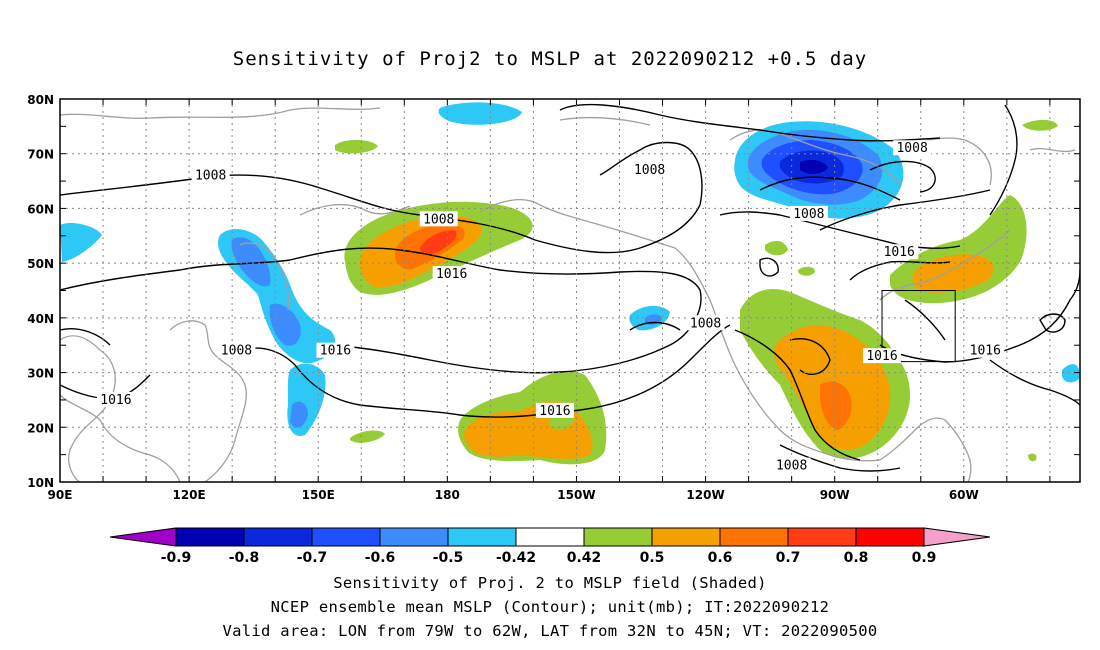  I want to click on lat-tick-label: 10N, so click(40, 483).